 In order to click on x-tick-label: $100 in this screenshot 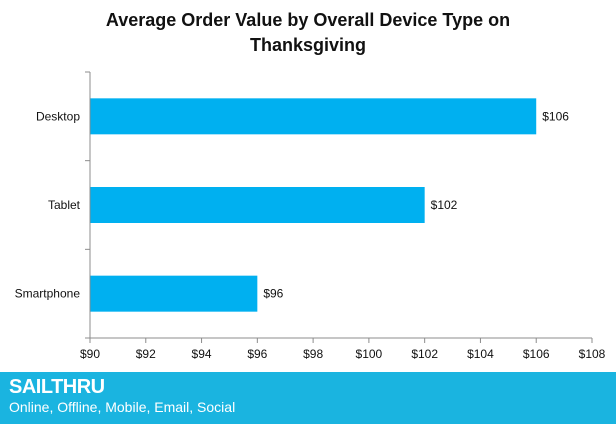, I will do `click(369, 354)`.